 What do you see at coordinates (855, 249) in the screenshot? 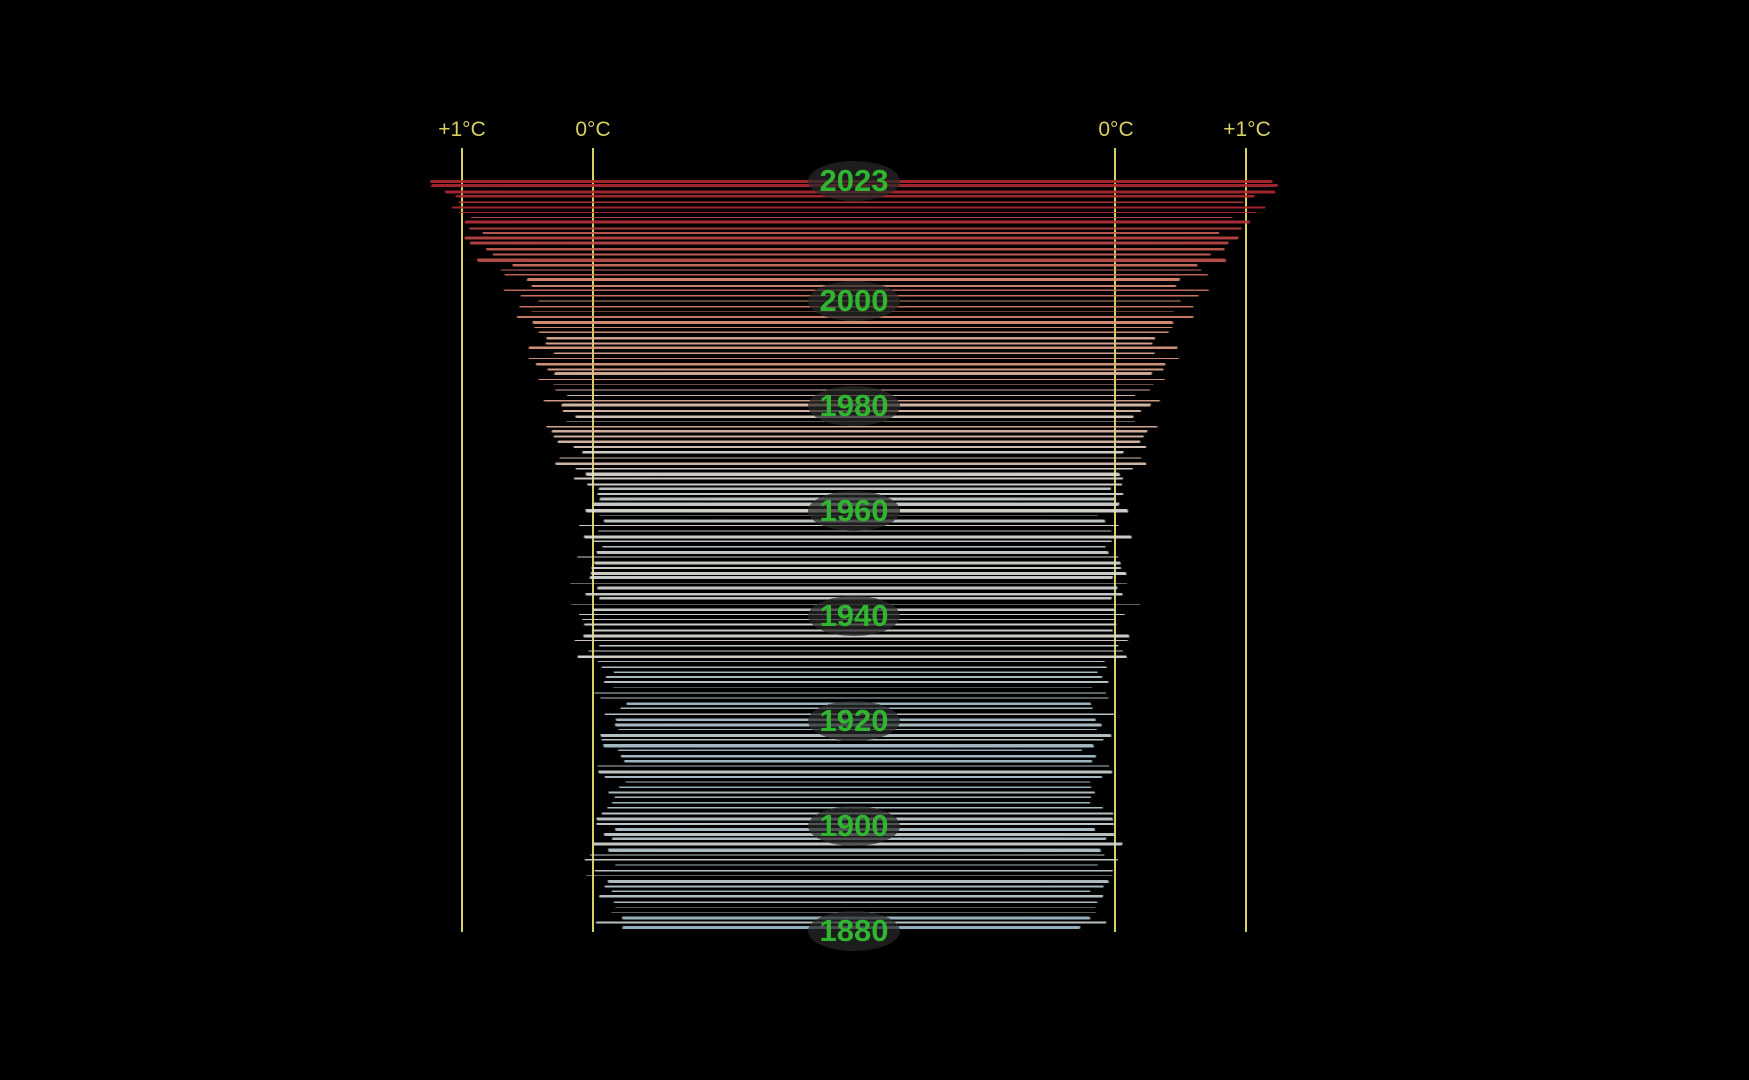
I see `year-ring-2010` at bounding box center [855, 249].